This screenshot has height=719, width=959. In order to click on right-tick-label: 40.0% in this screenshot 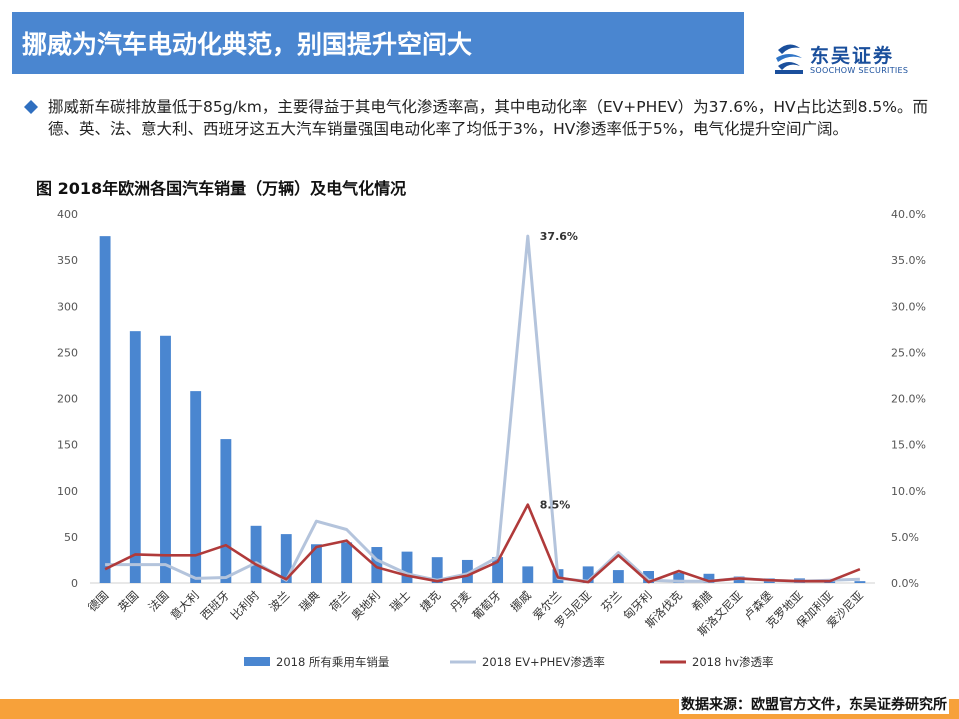, I will do `click(908, 214)`.